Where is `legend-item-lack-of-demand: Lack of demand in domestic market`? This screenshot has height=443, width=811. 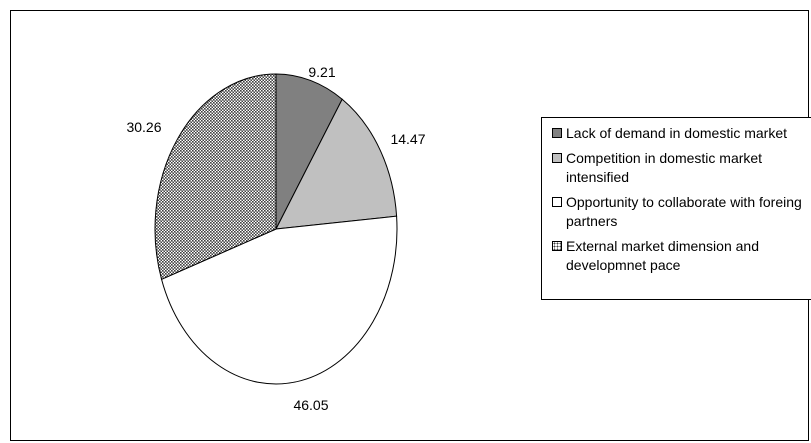
legend-item-lack-of-demand: Lack of demand in domestic market is located at coordinates (681, 133).